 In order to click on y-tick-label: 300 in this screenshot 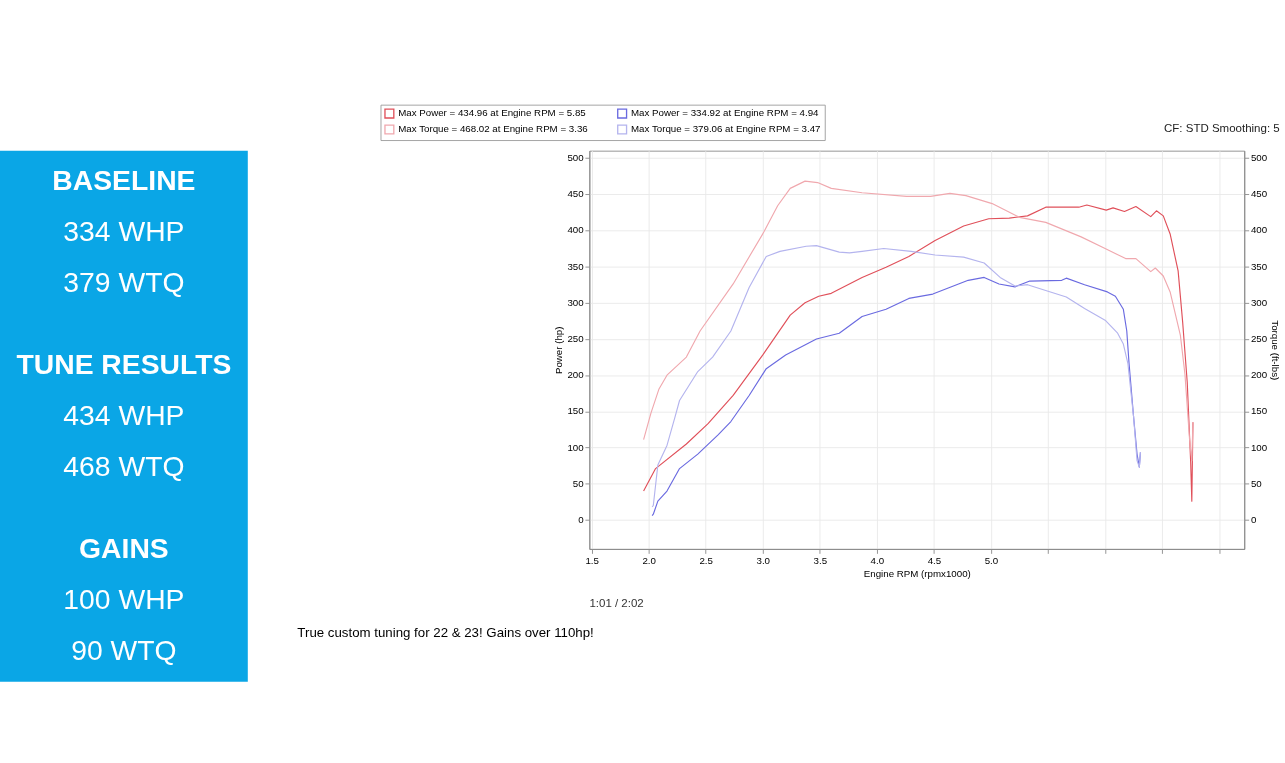, I will do `click(576, 302)`.